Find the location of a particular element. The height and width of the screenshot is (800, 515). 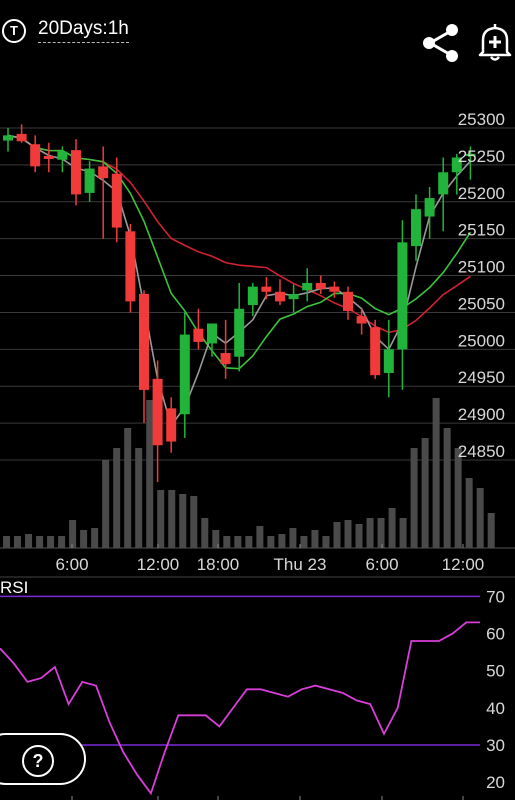

rsi-tick-label: 20 is located at coordinates (495, 782).